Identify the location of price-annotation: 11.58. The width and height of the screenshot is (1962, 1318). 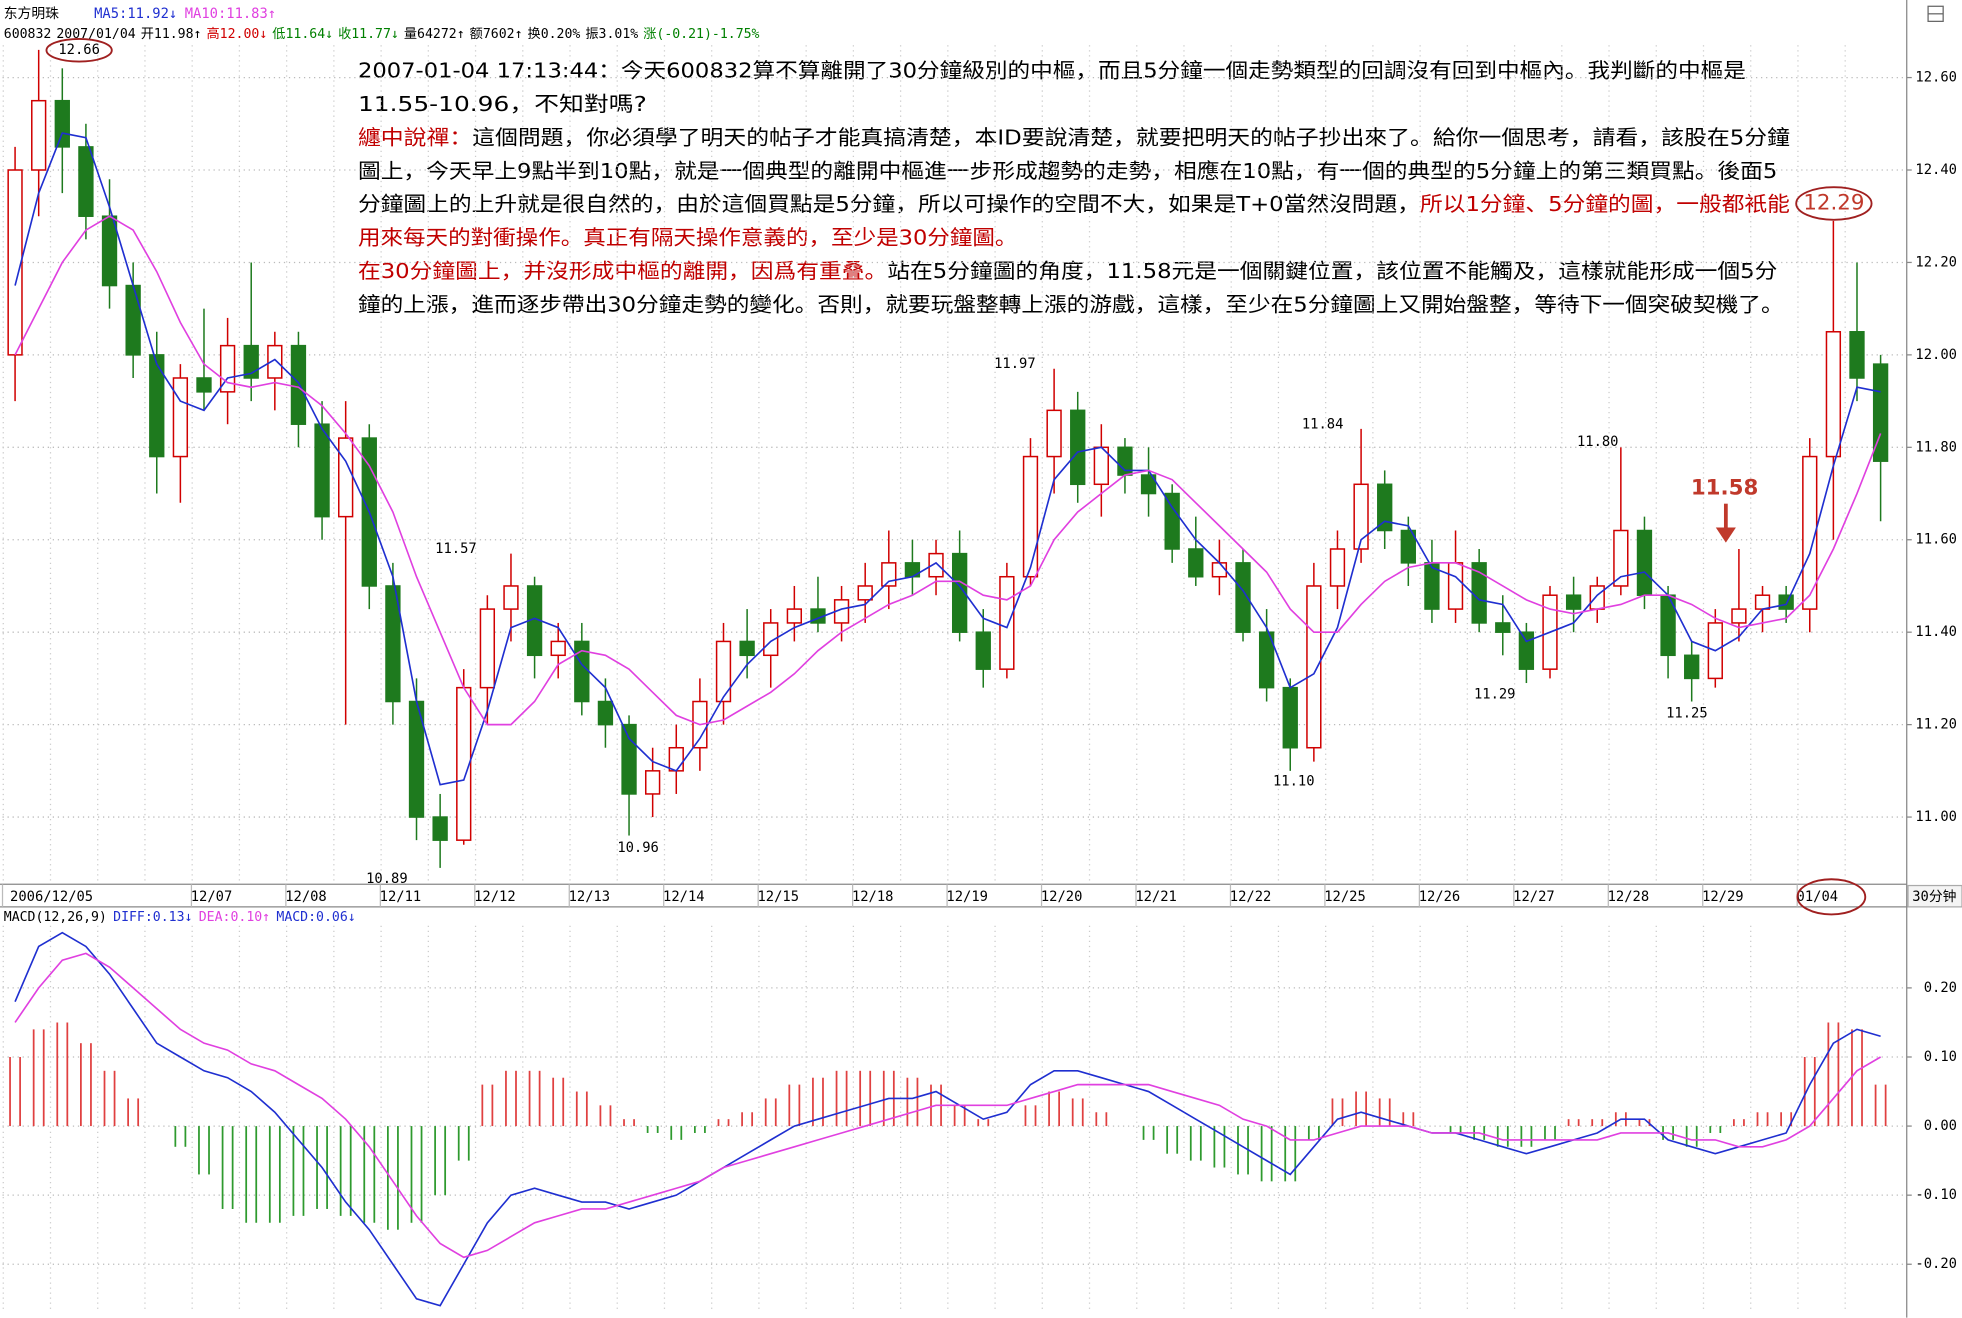
(1725, 488).